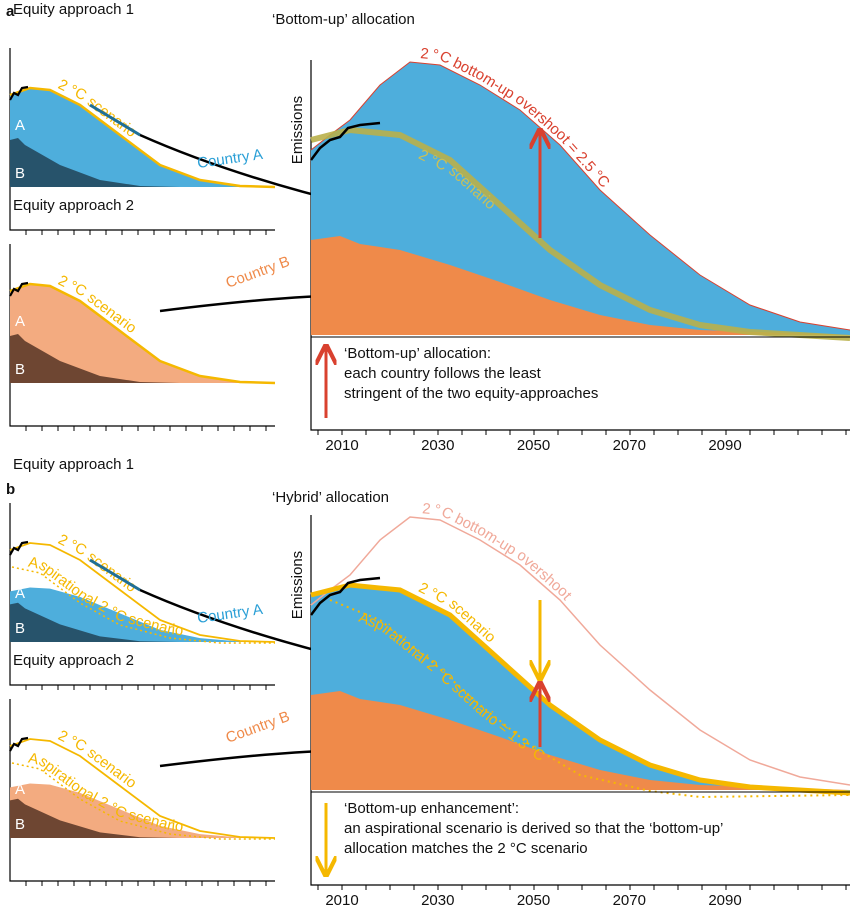 This screenshot has height=919, width=850. What do you see at coordinates (466, 848) in the screenshot?
I see `note-text: allocation matches the 2 °C scenario` at bounding box center [466, 848].